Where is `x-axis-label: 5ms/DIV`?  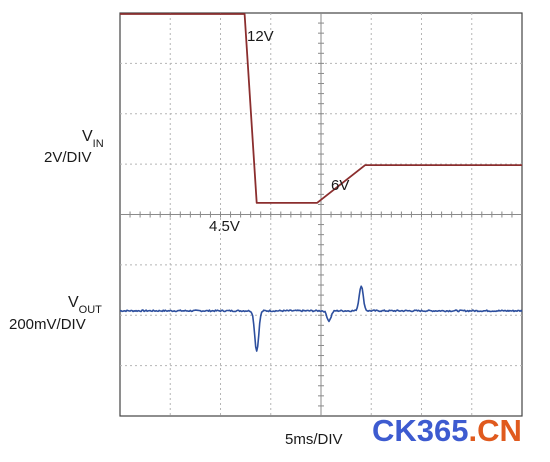
x-axis-label: 5ms/DIV is located at coordinates (314, 439).